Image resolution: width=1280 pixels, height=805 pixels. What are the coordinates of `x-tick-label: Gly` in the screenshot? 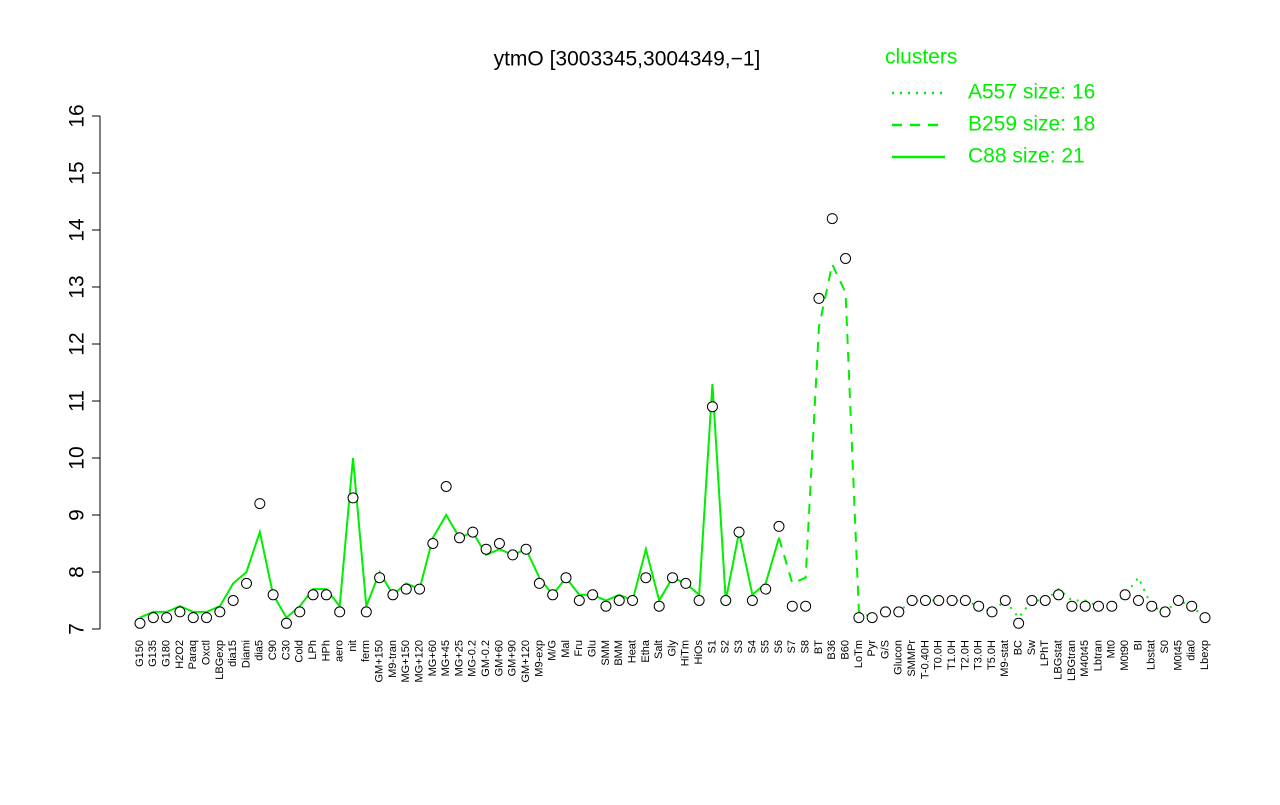 It's located at (672, 648).